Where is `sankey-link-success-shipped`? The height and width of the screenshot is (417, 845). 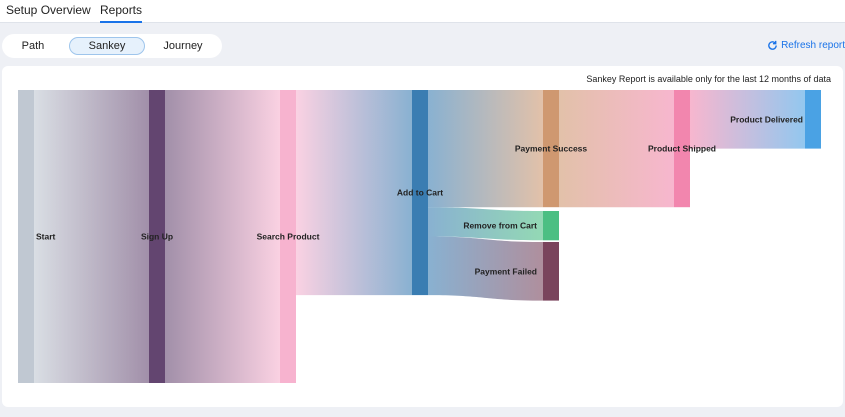 sankey-link-success-shipped is located at coordinates (616, 149).